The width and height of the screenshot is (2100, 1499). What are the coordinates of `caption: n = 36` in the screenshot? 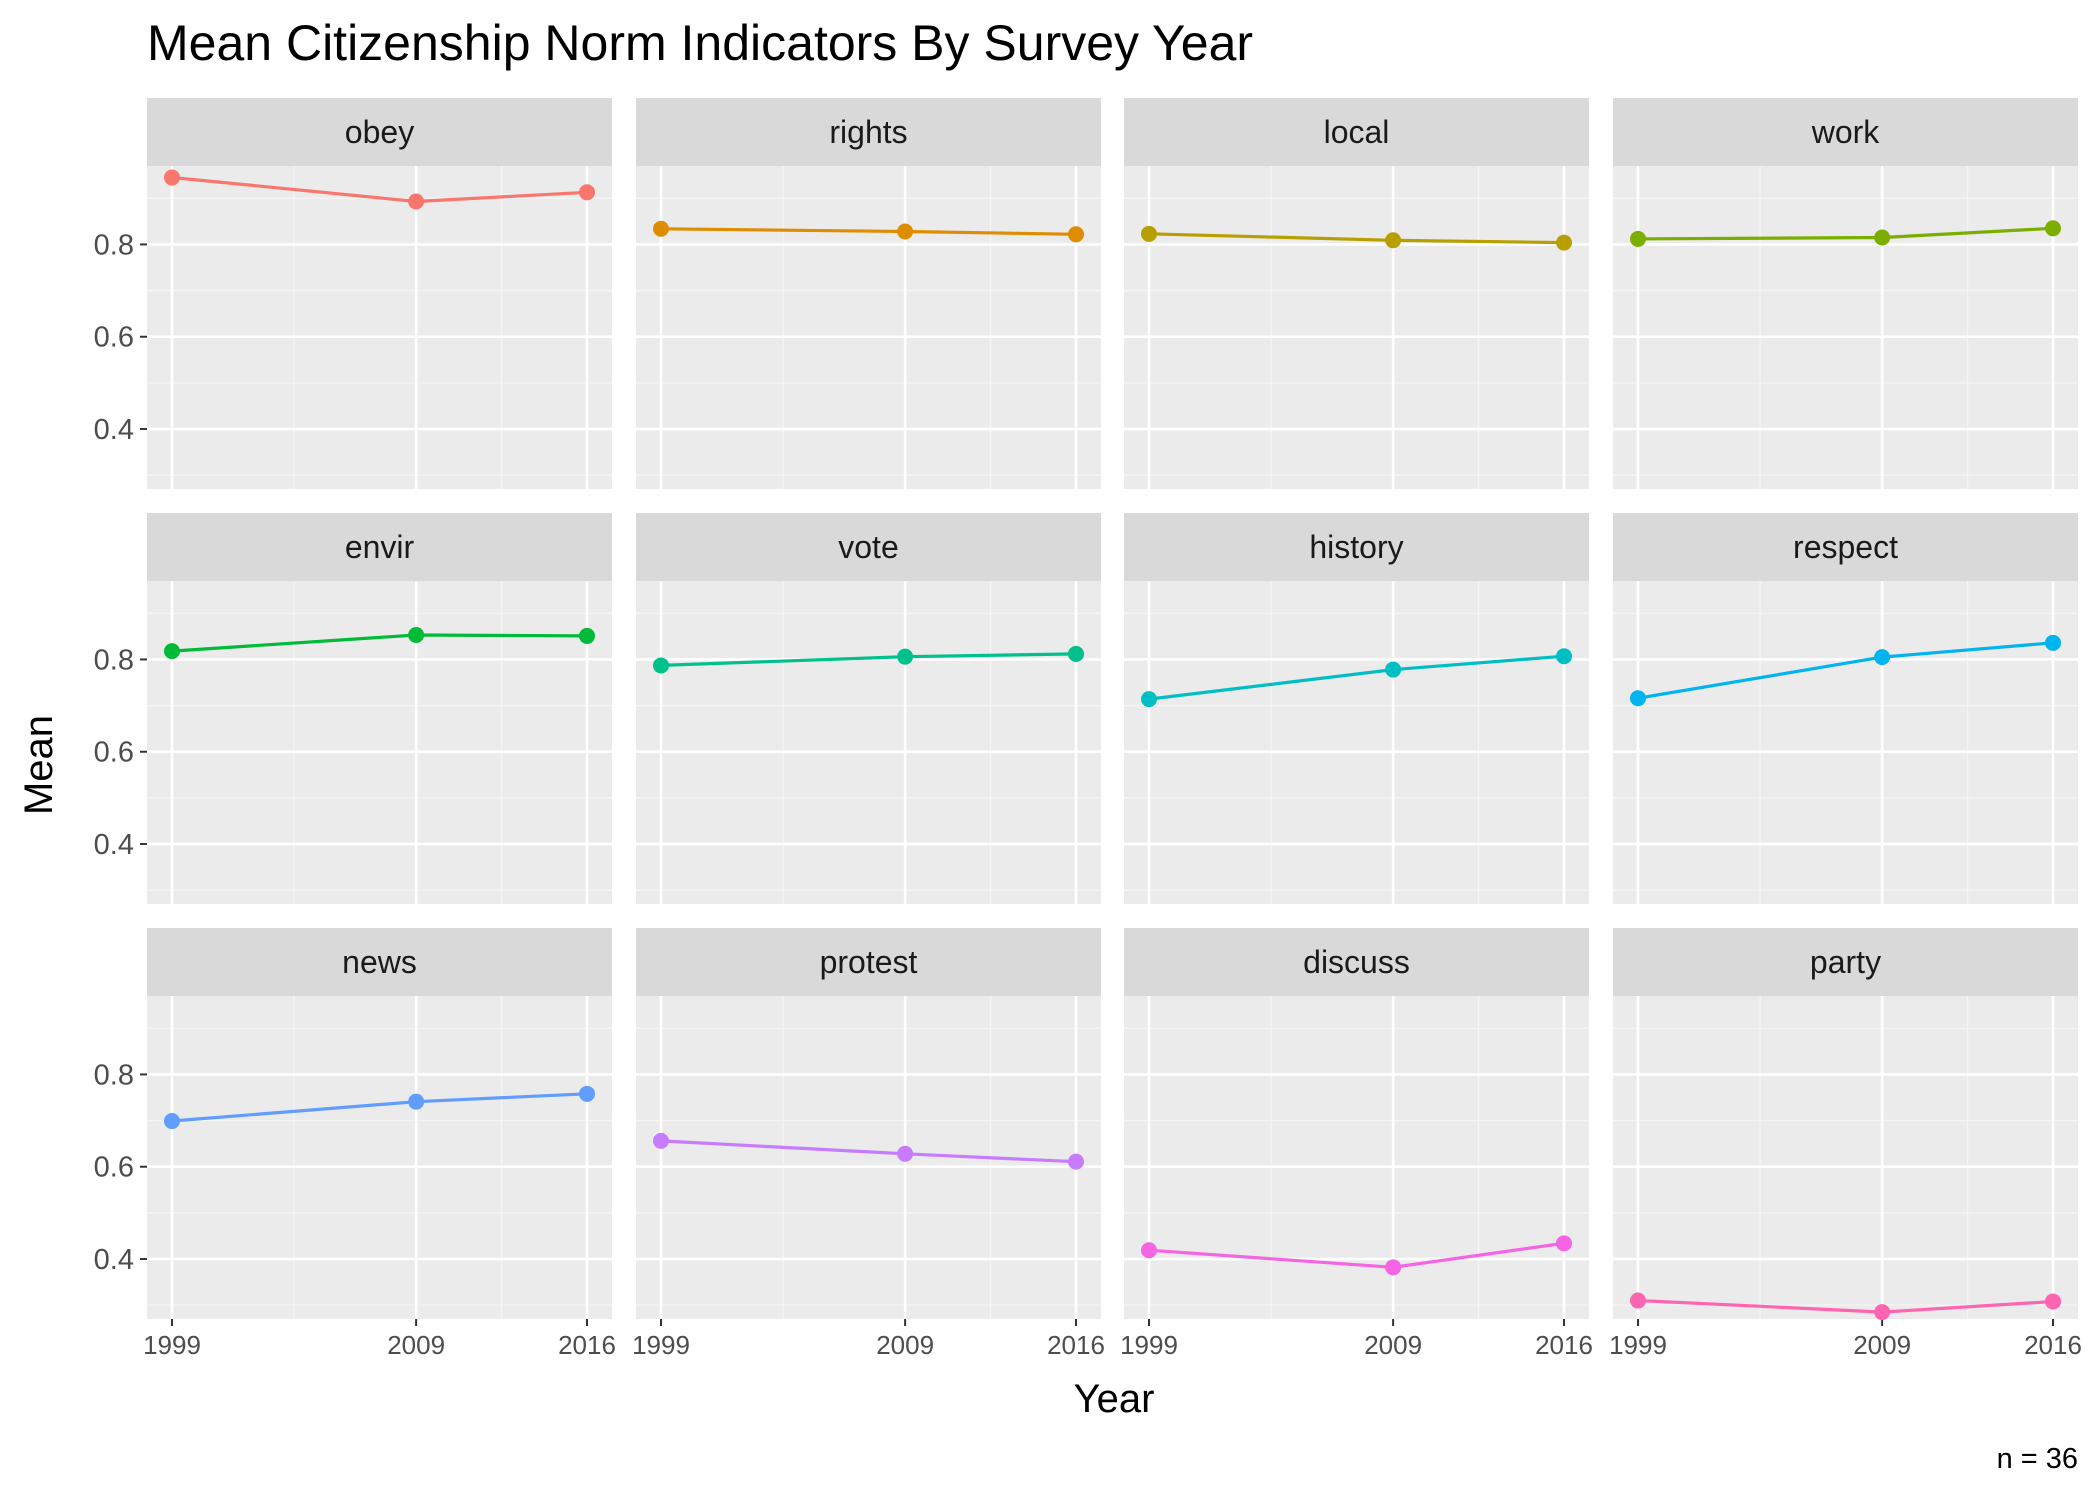 It's located at (2037, 1459).